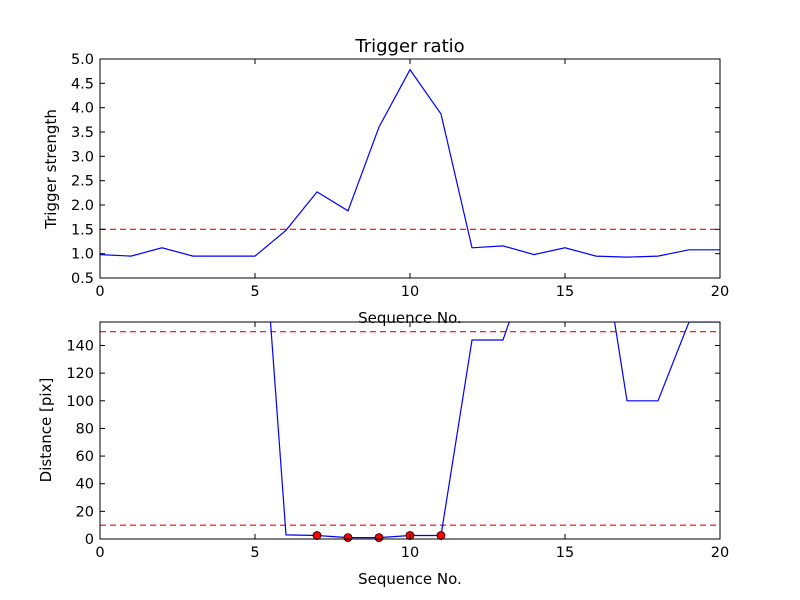 This screenshot has height=600, width=800. I want to click on y-tick-label: 20, so click(85, 512).